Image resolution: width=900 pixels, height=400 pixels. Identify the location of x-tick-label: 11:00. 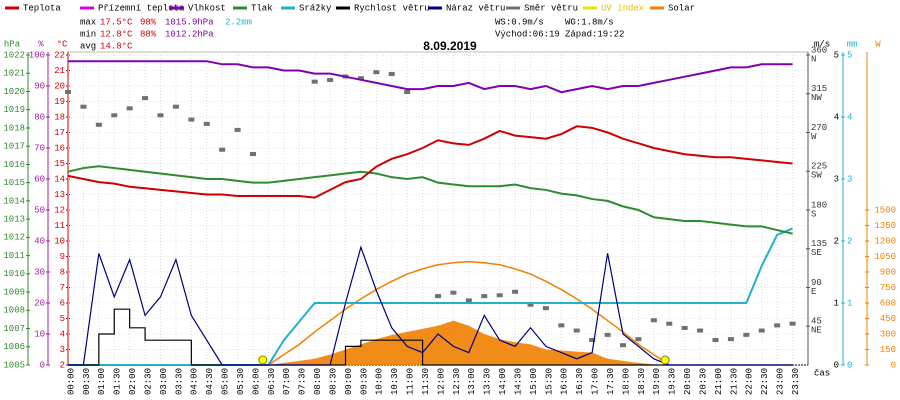
(411, 381).